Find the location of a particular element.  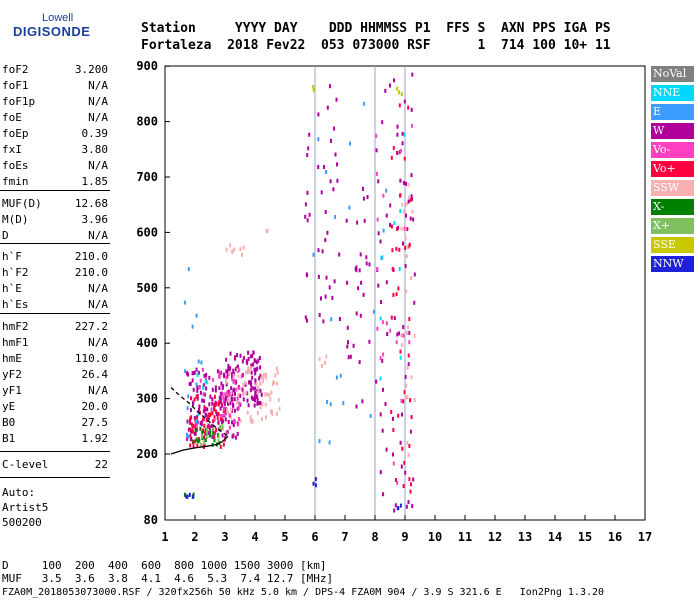

y-tick-label: 80 is located at coordinates (151, 520).